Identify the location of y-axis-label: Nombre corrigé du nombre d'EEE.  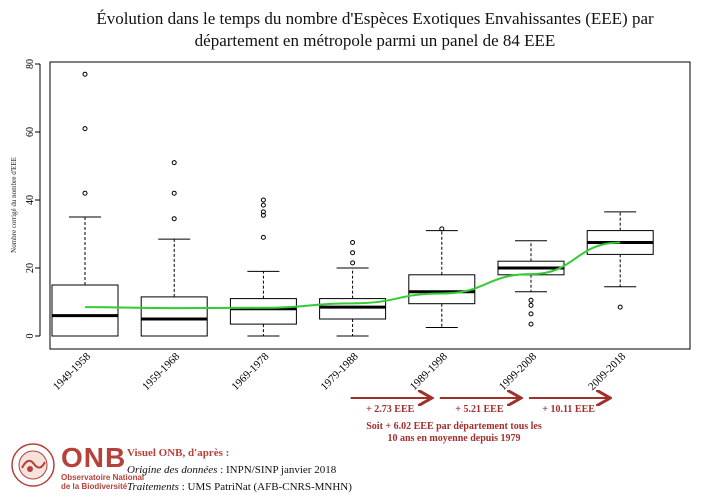
(14, 205).